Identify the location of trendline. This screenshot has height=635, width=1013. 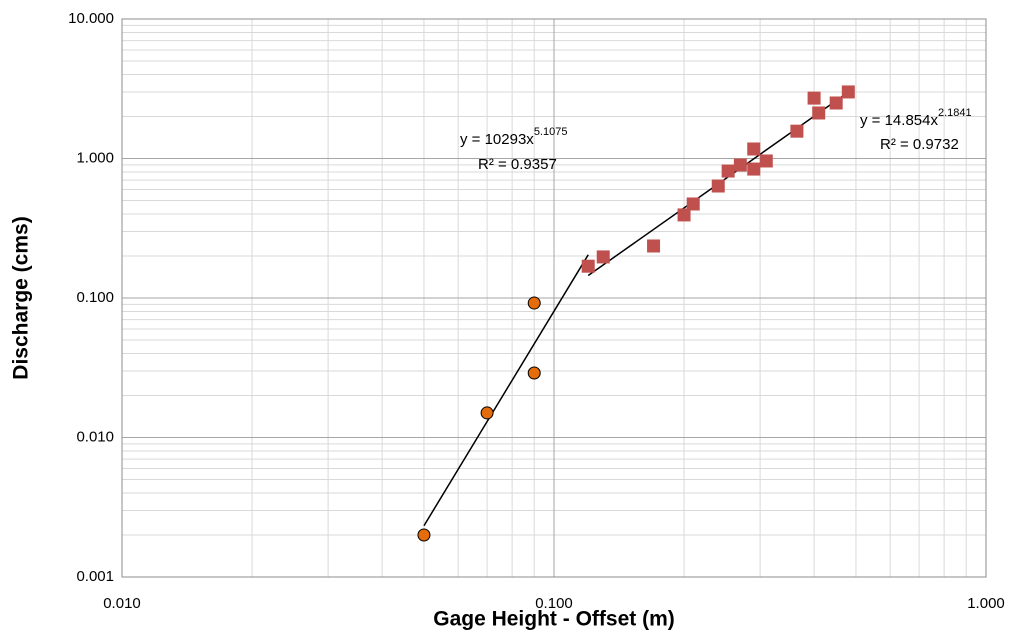
(506, 390).